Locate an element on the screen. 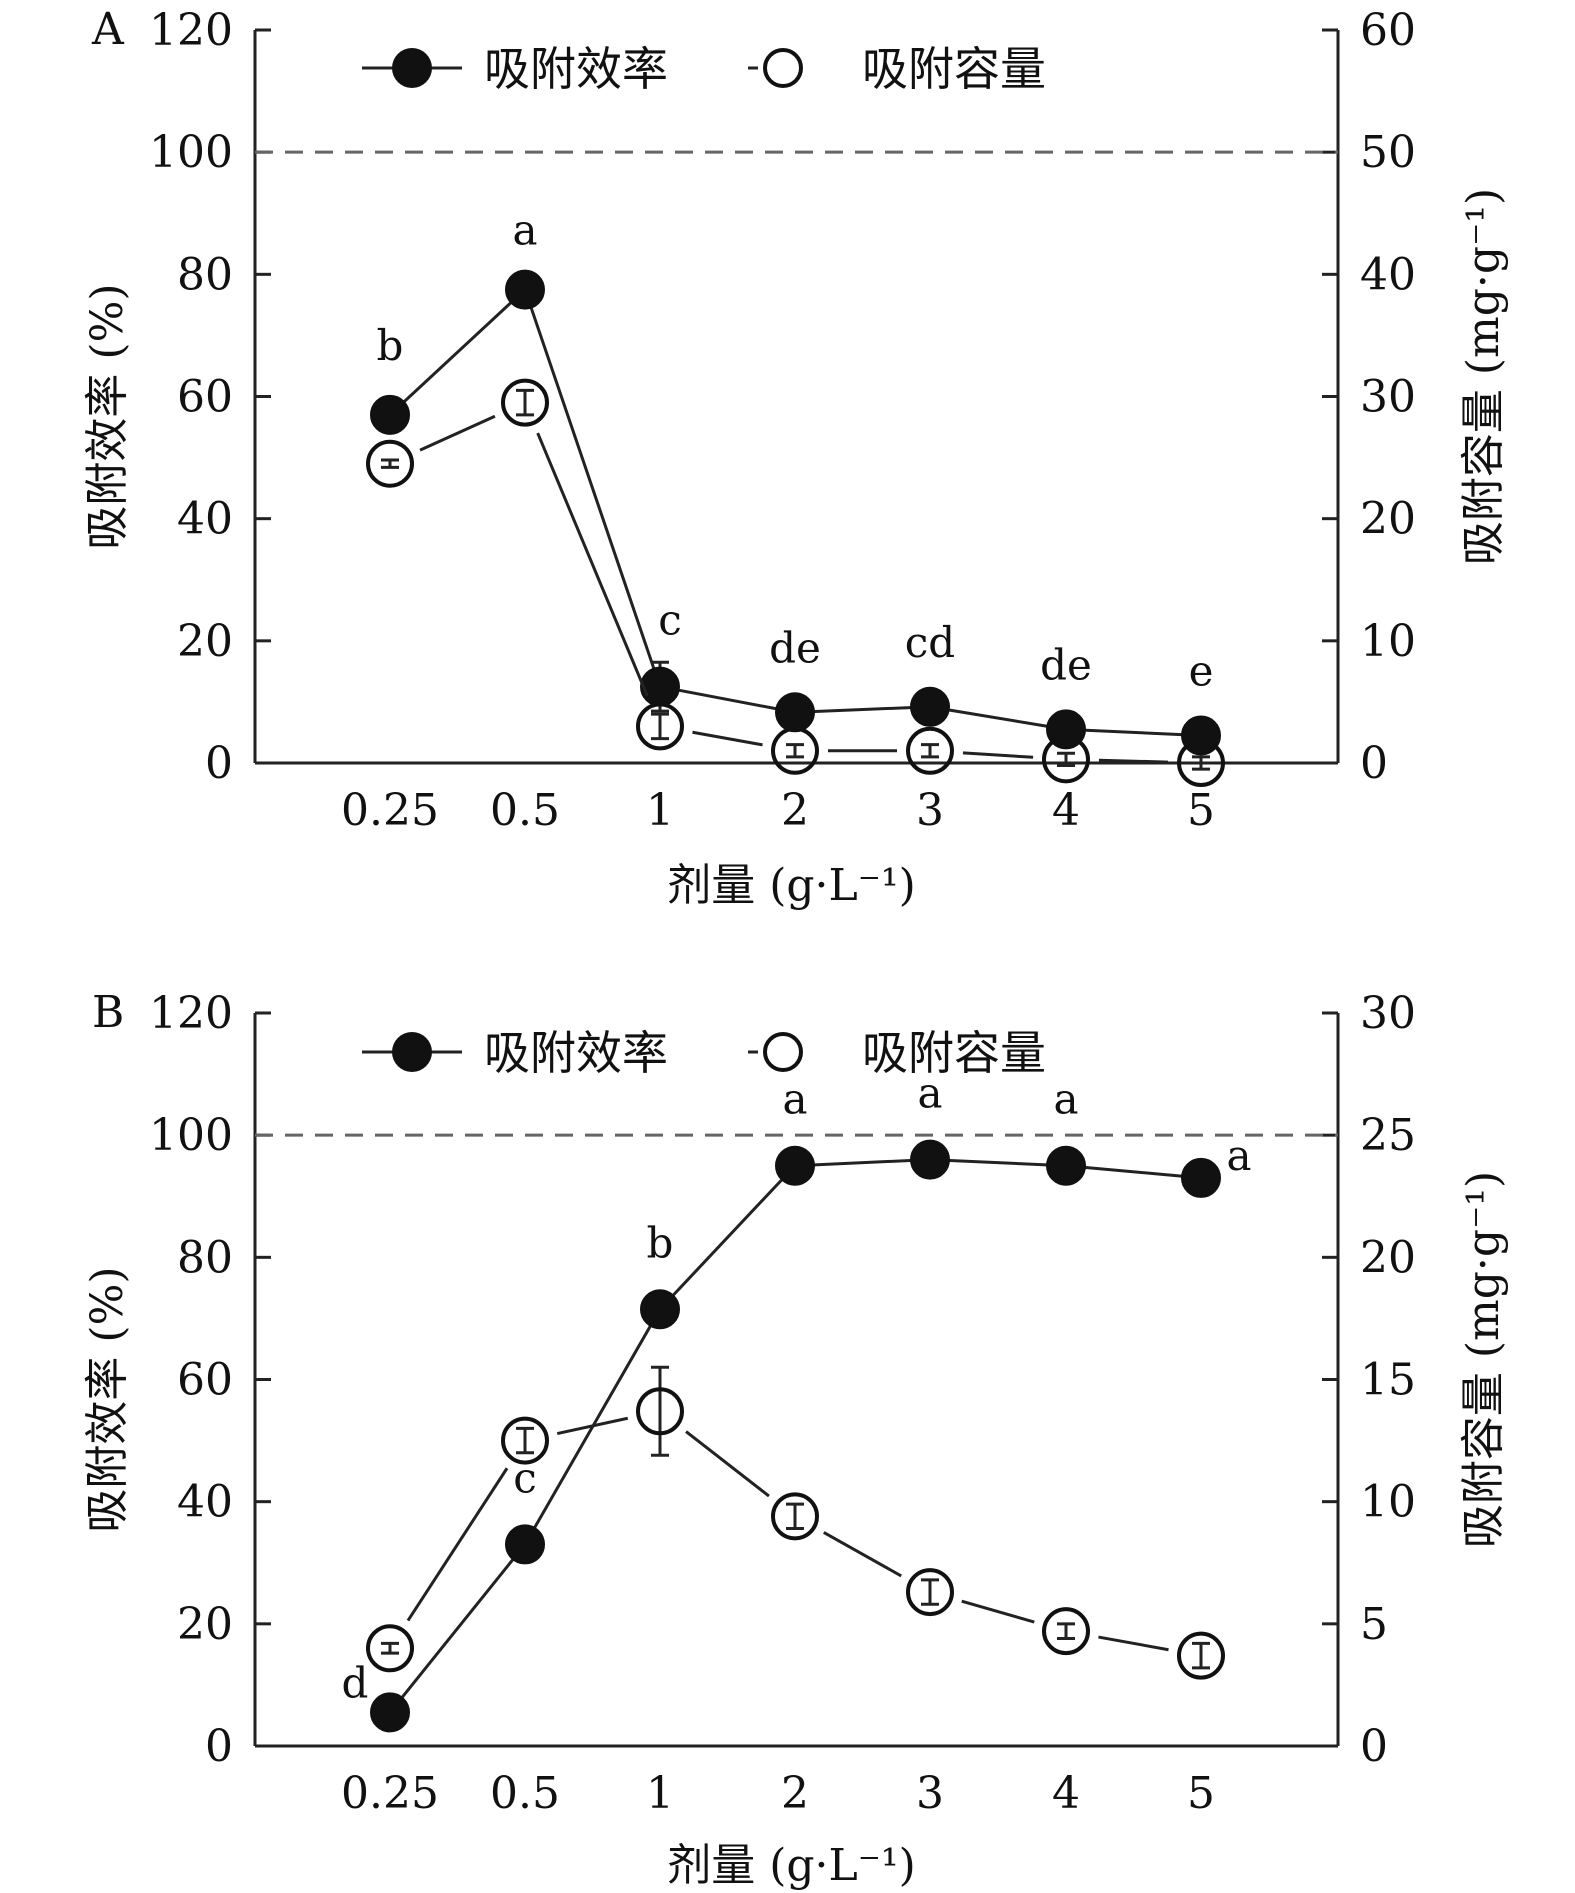 This screenshot has height=1893, width=1575. y-tick-label-left: 20 is located at coordinates (205, 1624).